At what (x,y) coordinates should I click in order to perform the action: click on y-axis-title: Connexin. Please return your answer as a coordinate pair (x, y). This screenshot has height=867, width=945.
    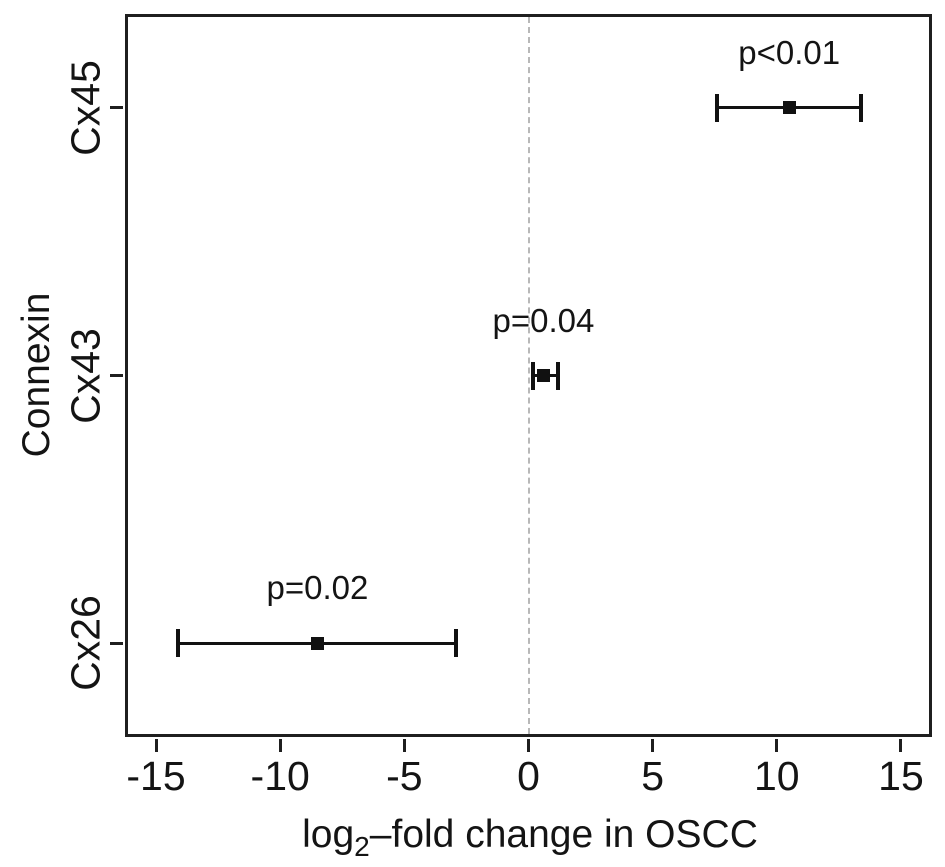
    Looking at the image, I should click on (36, 375).